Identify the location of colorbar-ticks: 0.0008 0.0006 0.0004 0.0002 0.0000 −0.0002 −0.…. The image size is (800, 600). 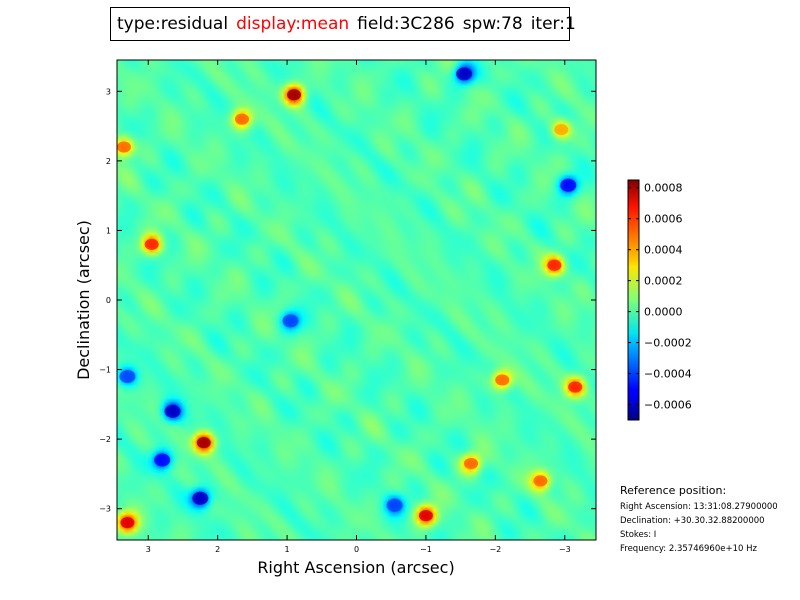
(660, 297).